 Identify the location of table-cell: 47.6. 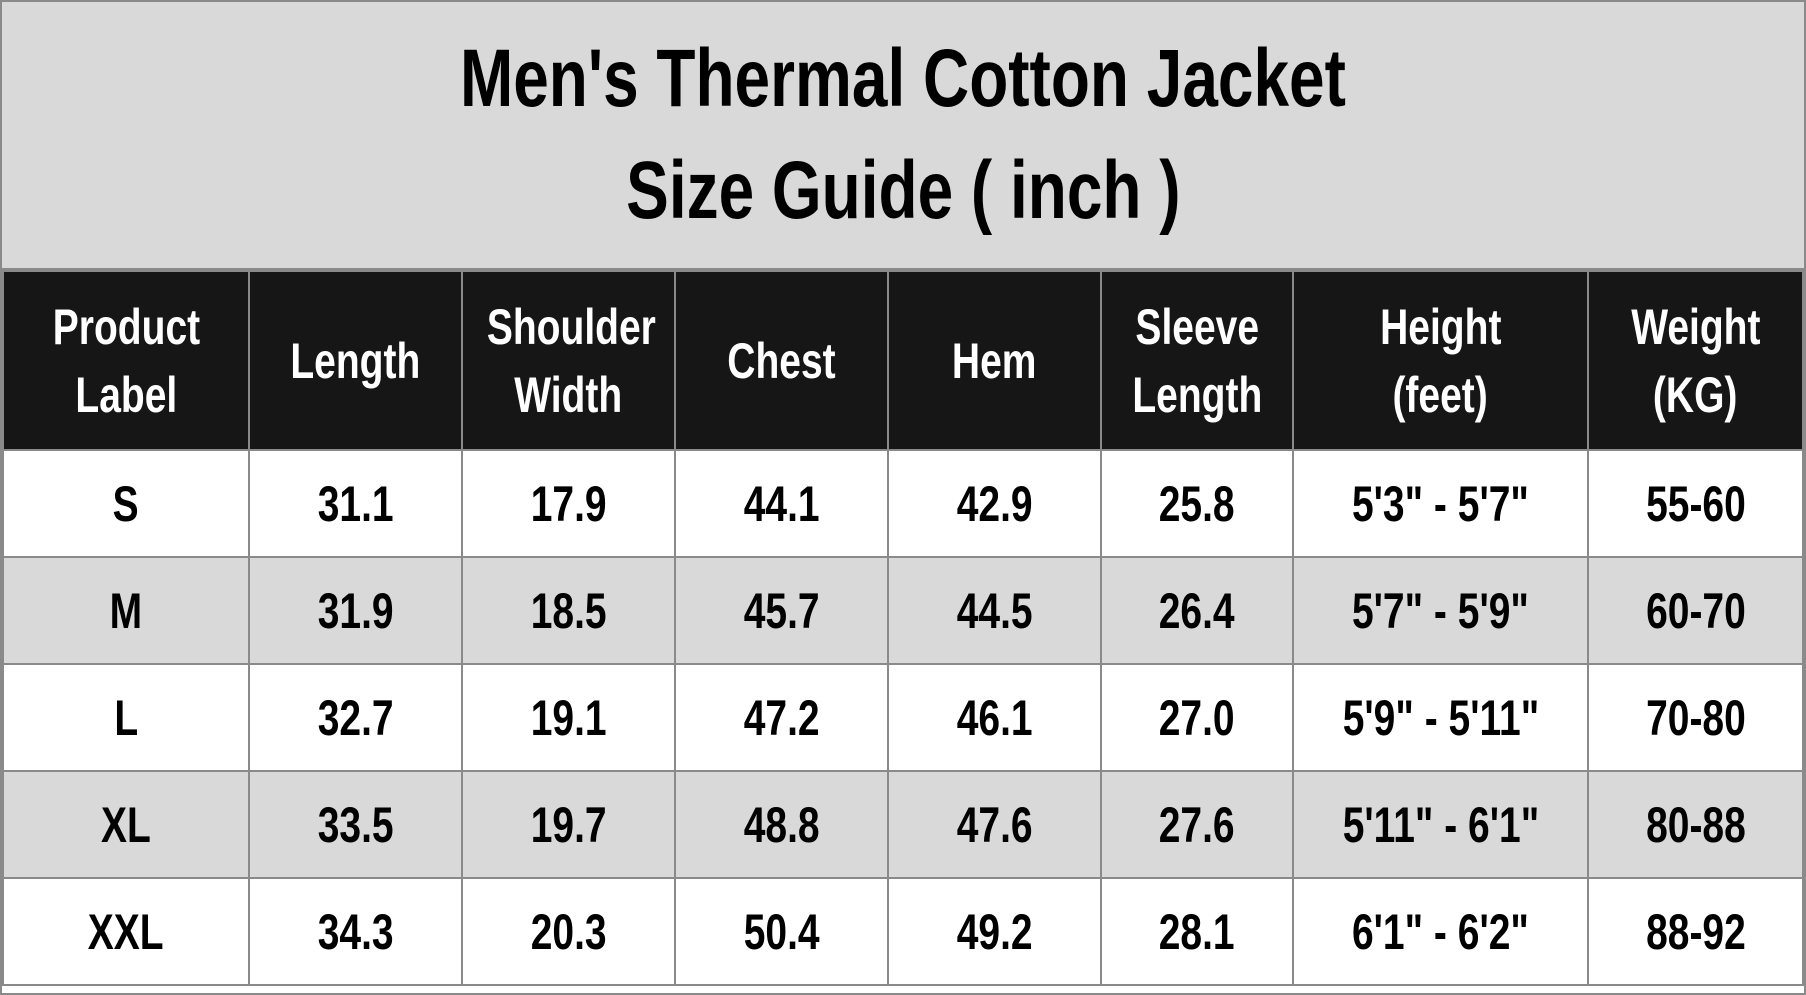
(994, 824).